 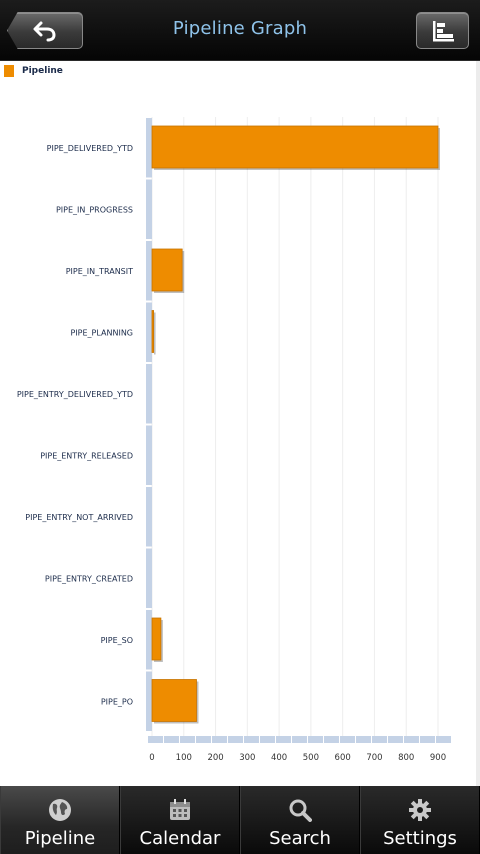 What do you see at coordinates (89, 578) in the screenshot?
I see `category-label: PIPE_ENTRY_CREATED` at bounding box center [89, 578].